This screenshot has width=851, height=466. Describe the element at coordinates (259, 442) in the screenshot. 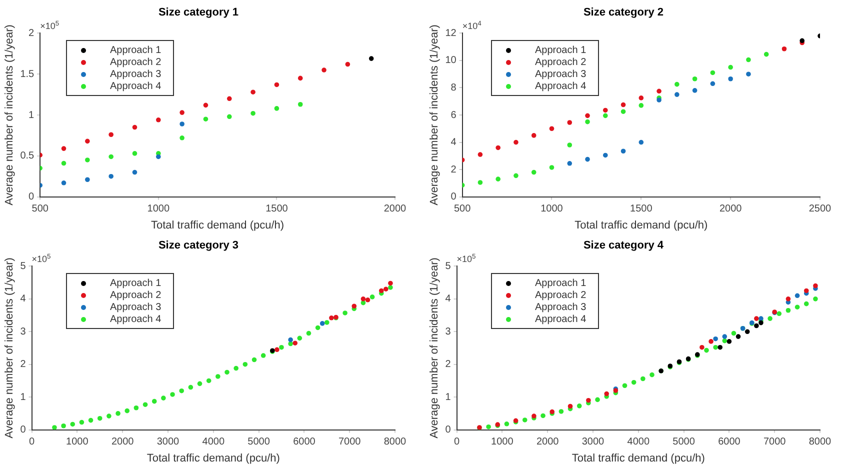

I see `x-tick-label: 5000` at that location.